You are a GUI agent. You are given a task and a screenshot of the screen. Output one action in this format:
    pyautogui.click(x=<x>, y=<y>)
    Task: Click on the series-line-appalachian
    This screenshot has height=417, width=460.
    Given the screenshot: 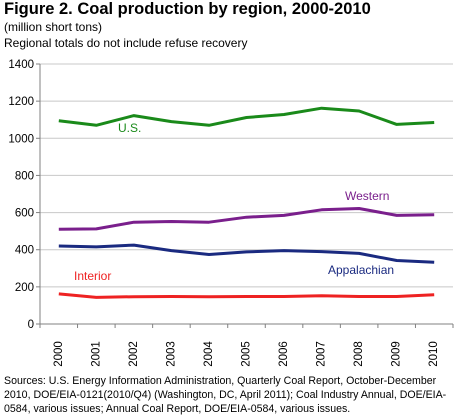 What is the action you would take?
    pyautogui.click(x=246, y=253)
    